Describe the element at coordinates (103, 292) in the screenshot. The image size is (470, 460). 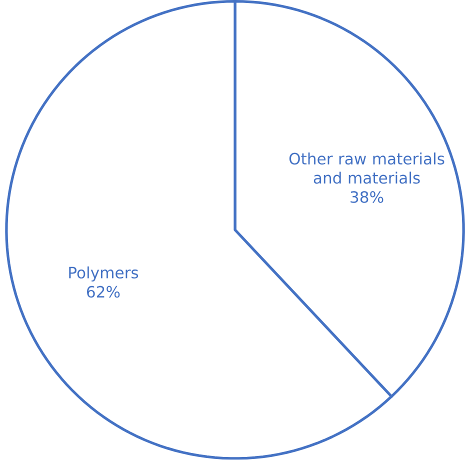
I see `data-label: 62%` at that location.